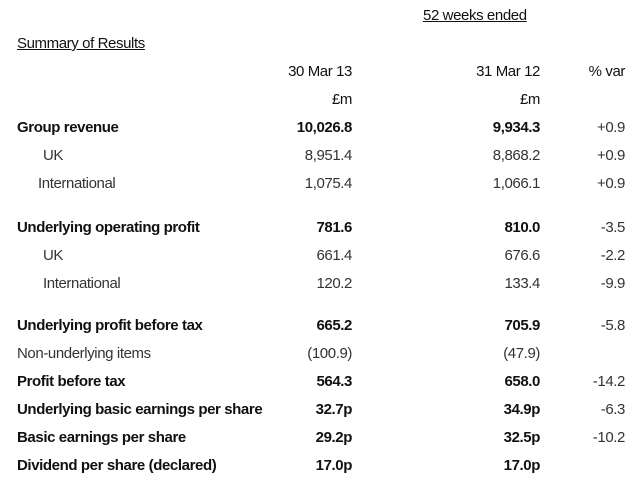 Image resolution: width=640 pixels, height=486 pixels. What do you see at coordinates (341, 99) in the screenshot?
I see `unit-current: £m` at bounding box center [341, 99].